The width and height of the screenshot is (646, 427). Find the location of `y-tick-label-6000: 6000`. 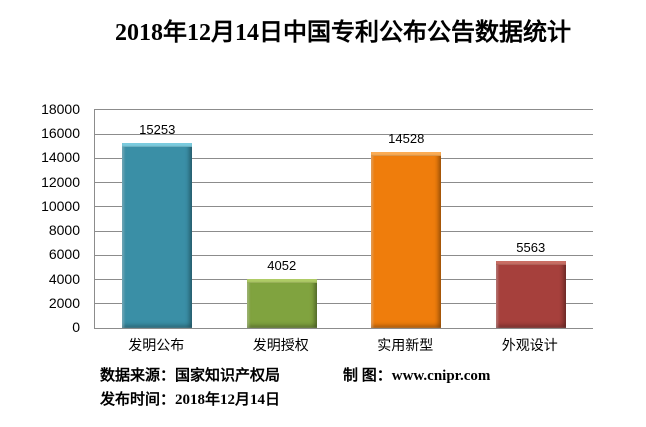

y-tick-label-6000: 6000 is located at coordinates (64, 254).